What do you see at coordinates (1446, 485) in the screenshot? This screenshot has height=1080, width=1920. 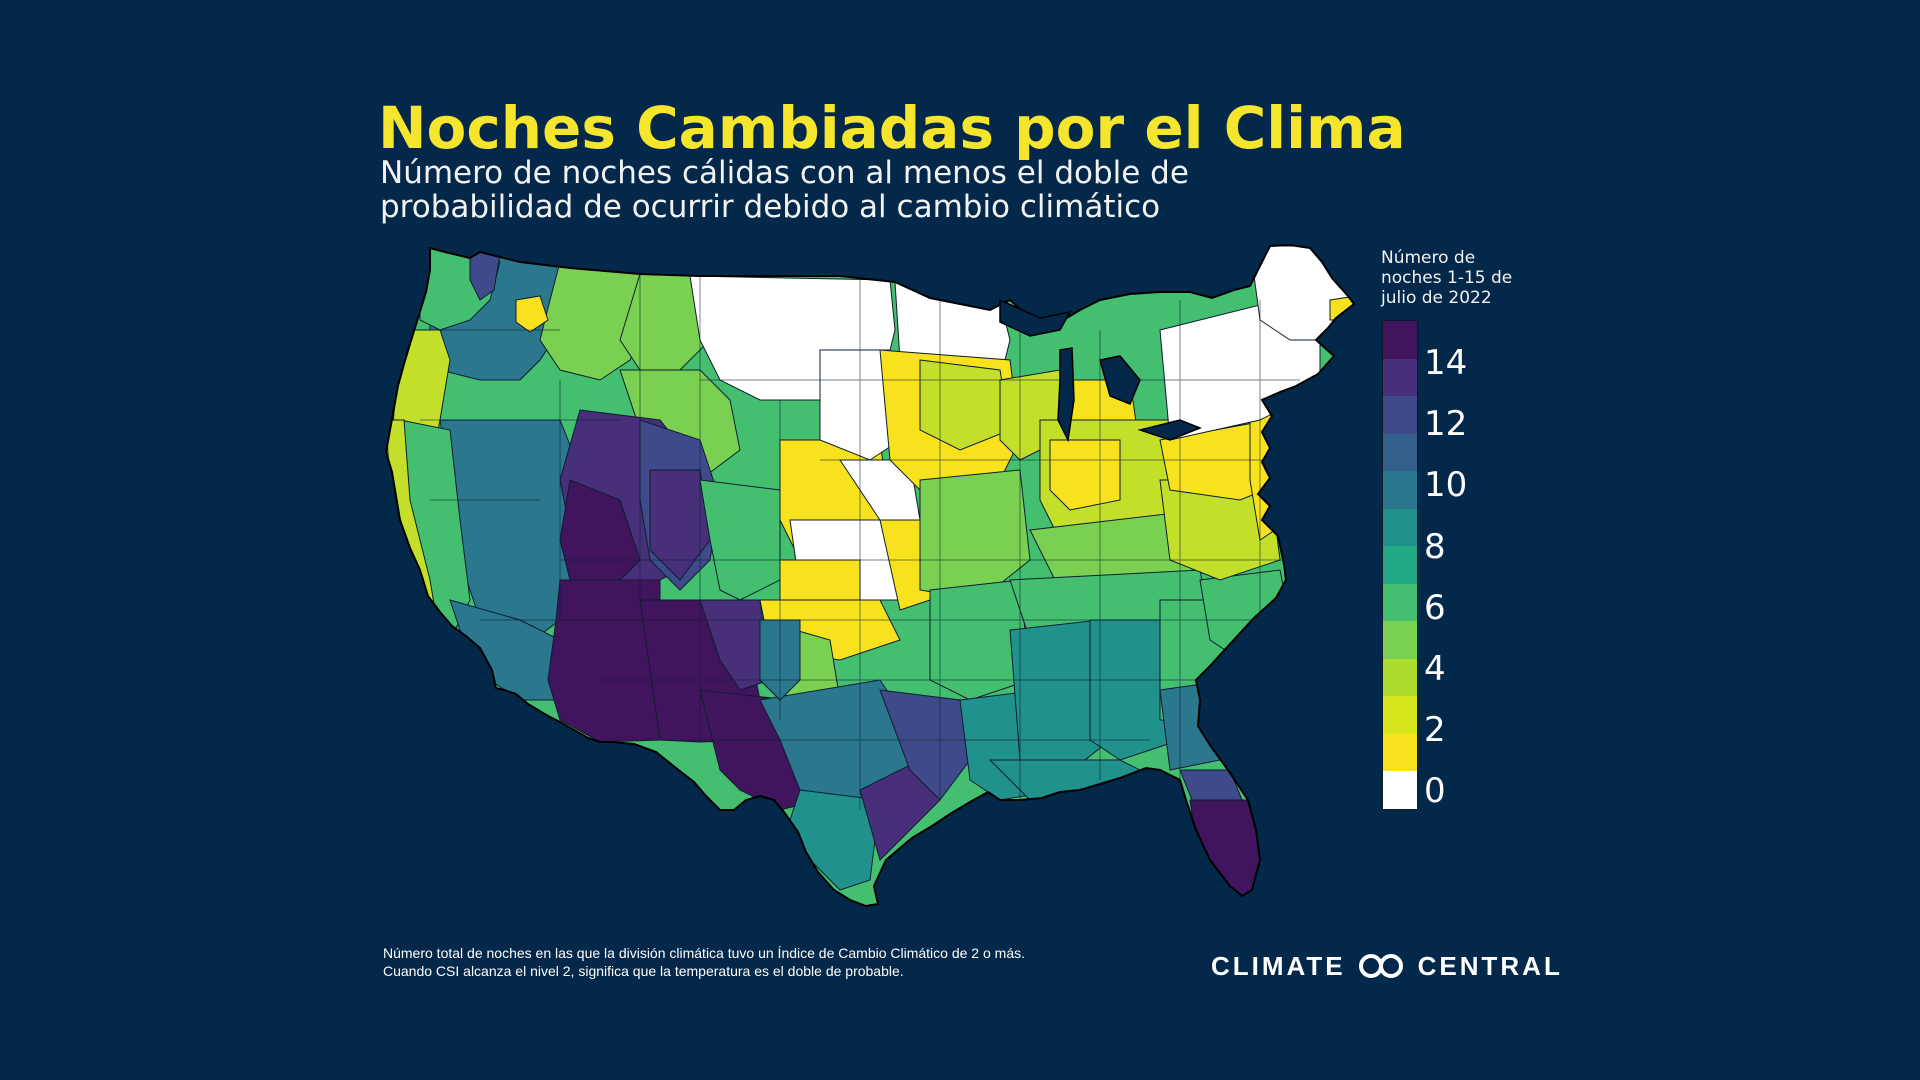 I see `legend-label-10: 10` at bounding box center [1446, 485].